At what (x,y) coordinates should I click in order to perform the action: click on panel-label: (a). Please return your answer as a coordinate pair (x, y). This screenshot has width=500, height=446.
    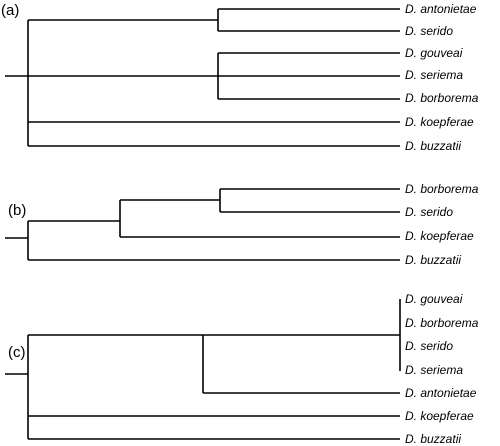
    Looking at the image, I should click on (10, 10).